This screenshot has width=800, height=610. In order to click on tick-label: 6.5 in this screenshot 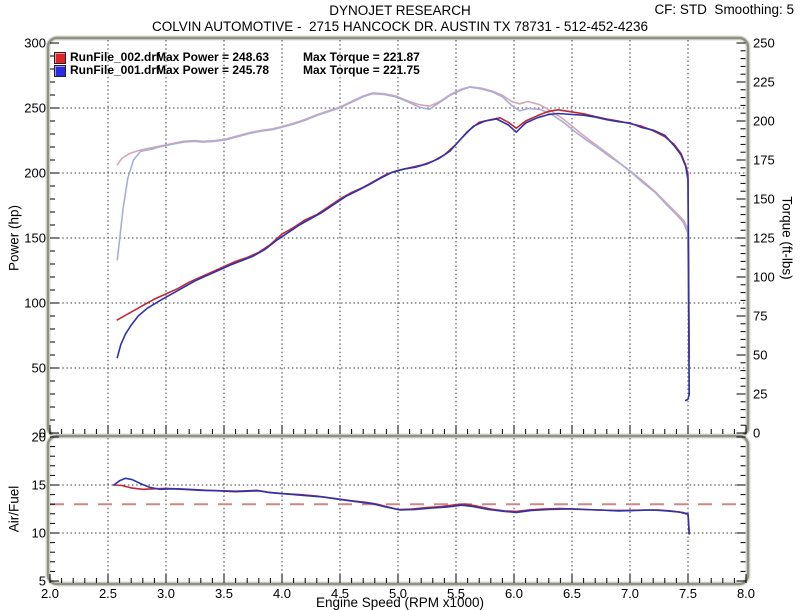, I will do `click(572, 593)`.